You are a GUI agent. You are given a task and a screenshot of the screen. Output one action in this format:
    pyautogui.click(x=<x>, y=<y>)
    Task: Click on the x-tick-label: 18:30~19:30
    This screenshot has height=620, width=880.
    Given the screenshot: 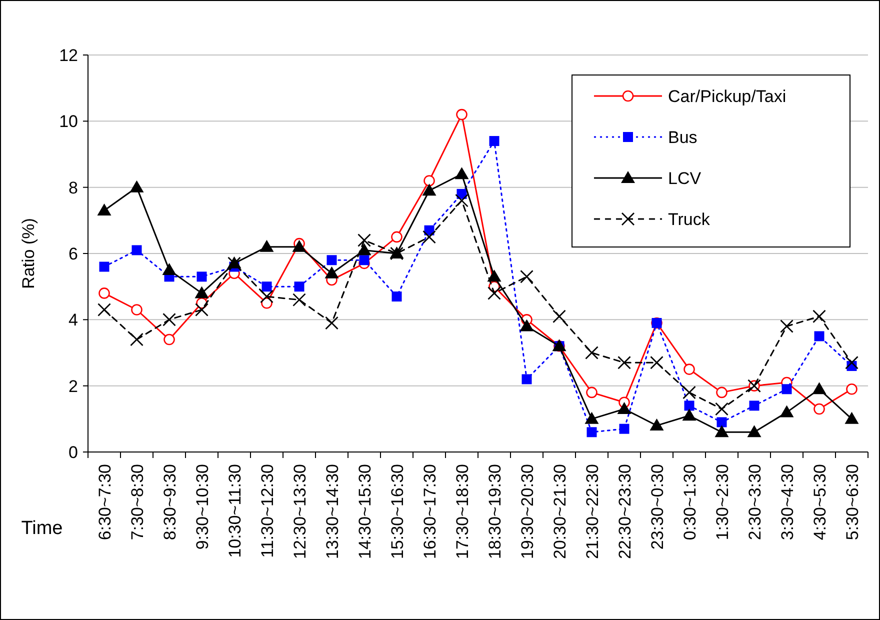 What is the action you would take?
    pyautogui.click(x=494, y=512)
    